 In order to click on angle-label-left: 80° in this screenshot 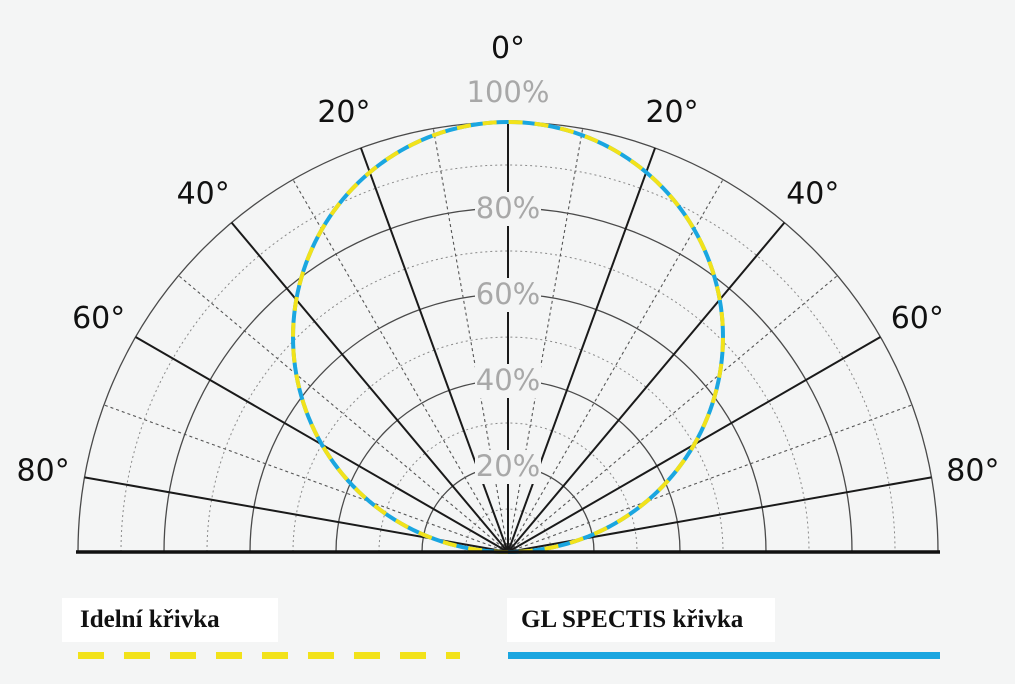, I will do `click(43, 471)`.